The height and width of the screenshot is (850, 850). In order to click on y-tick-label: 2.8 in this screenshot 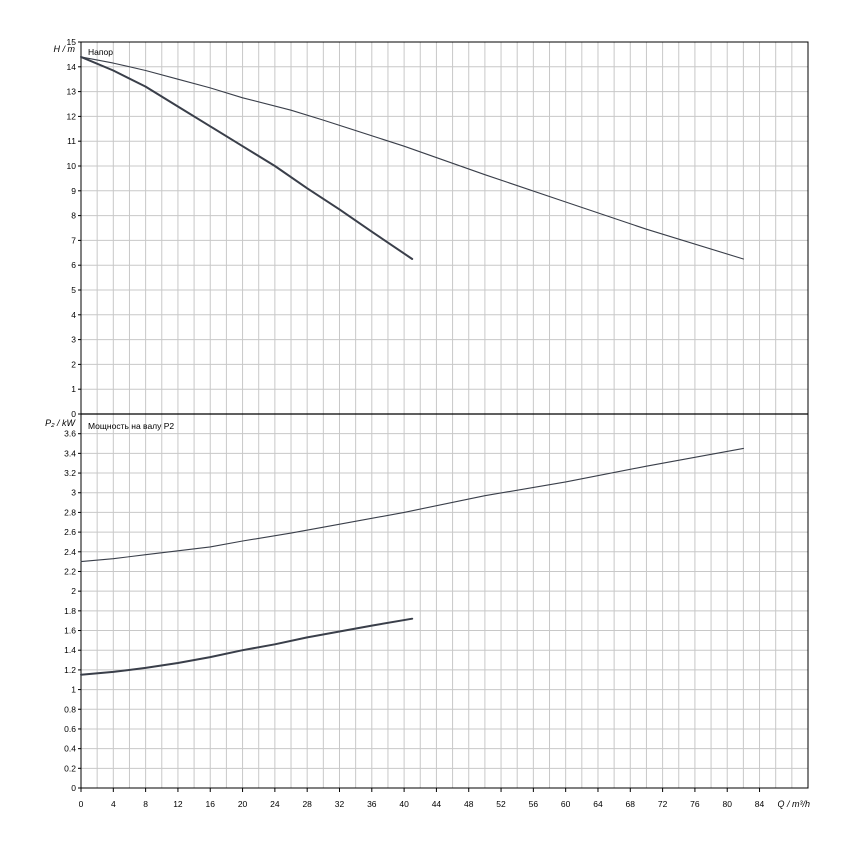, I will do `click(70, 512)`.